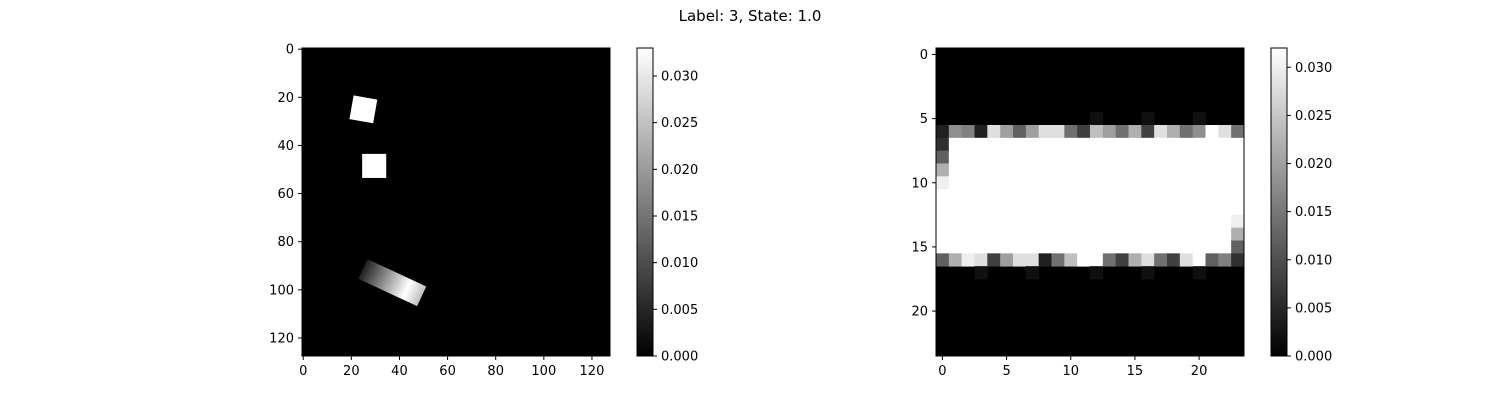 The width and height of the screenshot is (1500, 400). Describe the element at coordinates (1313, 357) in the screenshot. I see `colorbar-tick-label: 0.000` at that location.